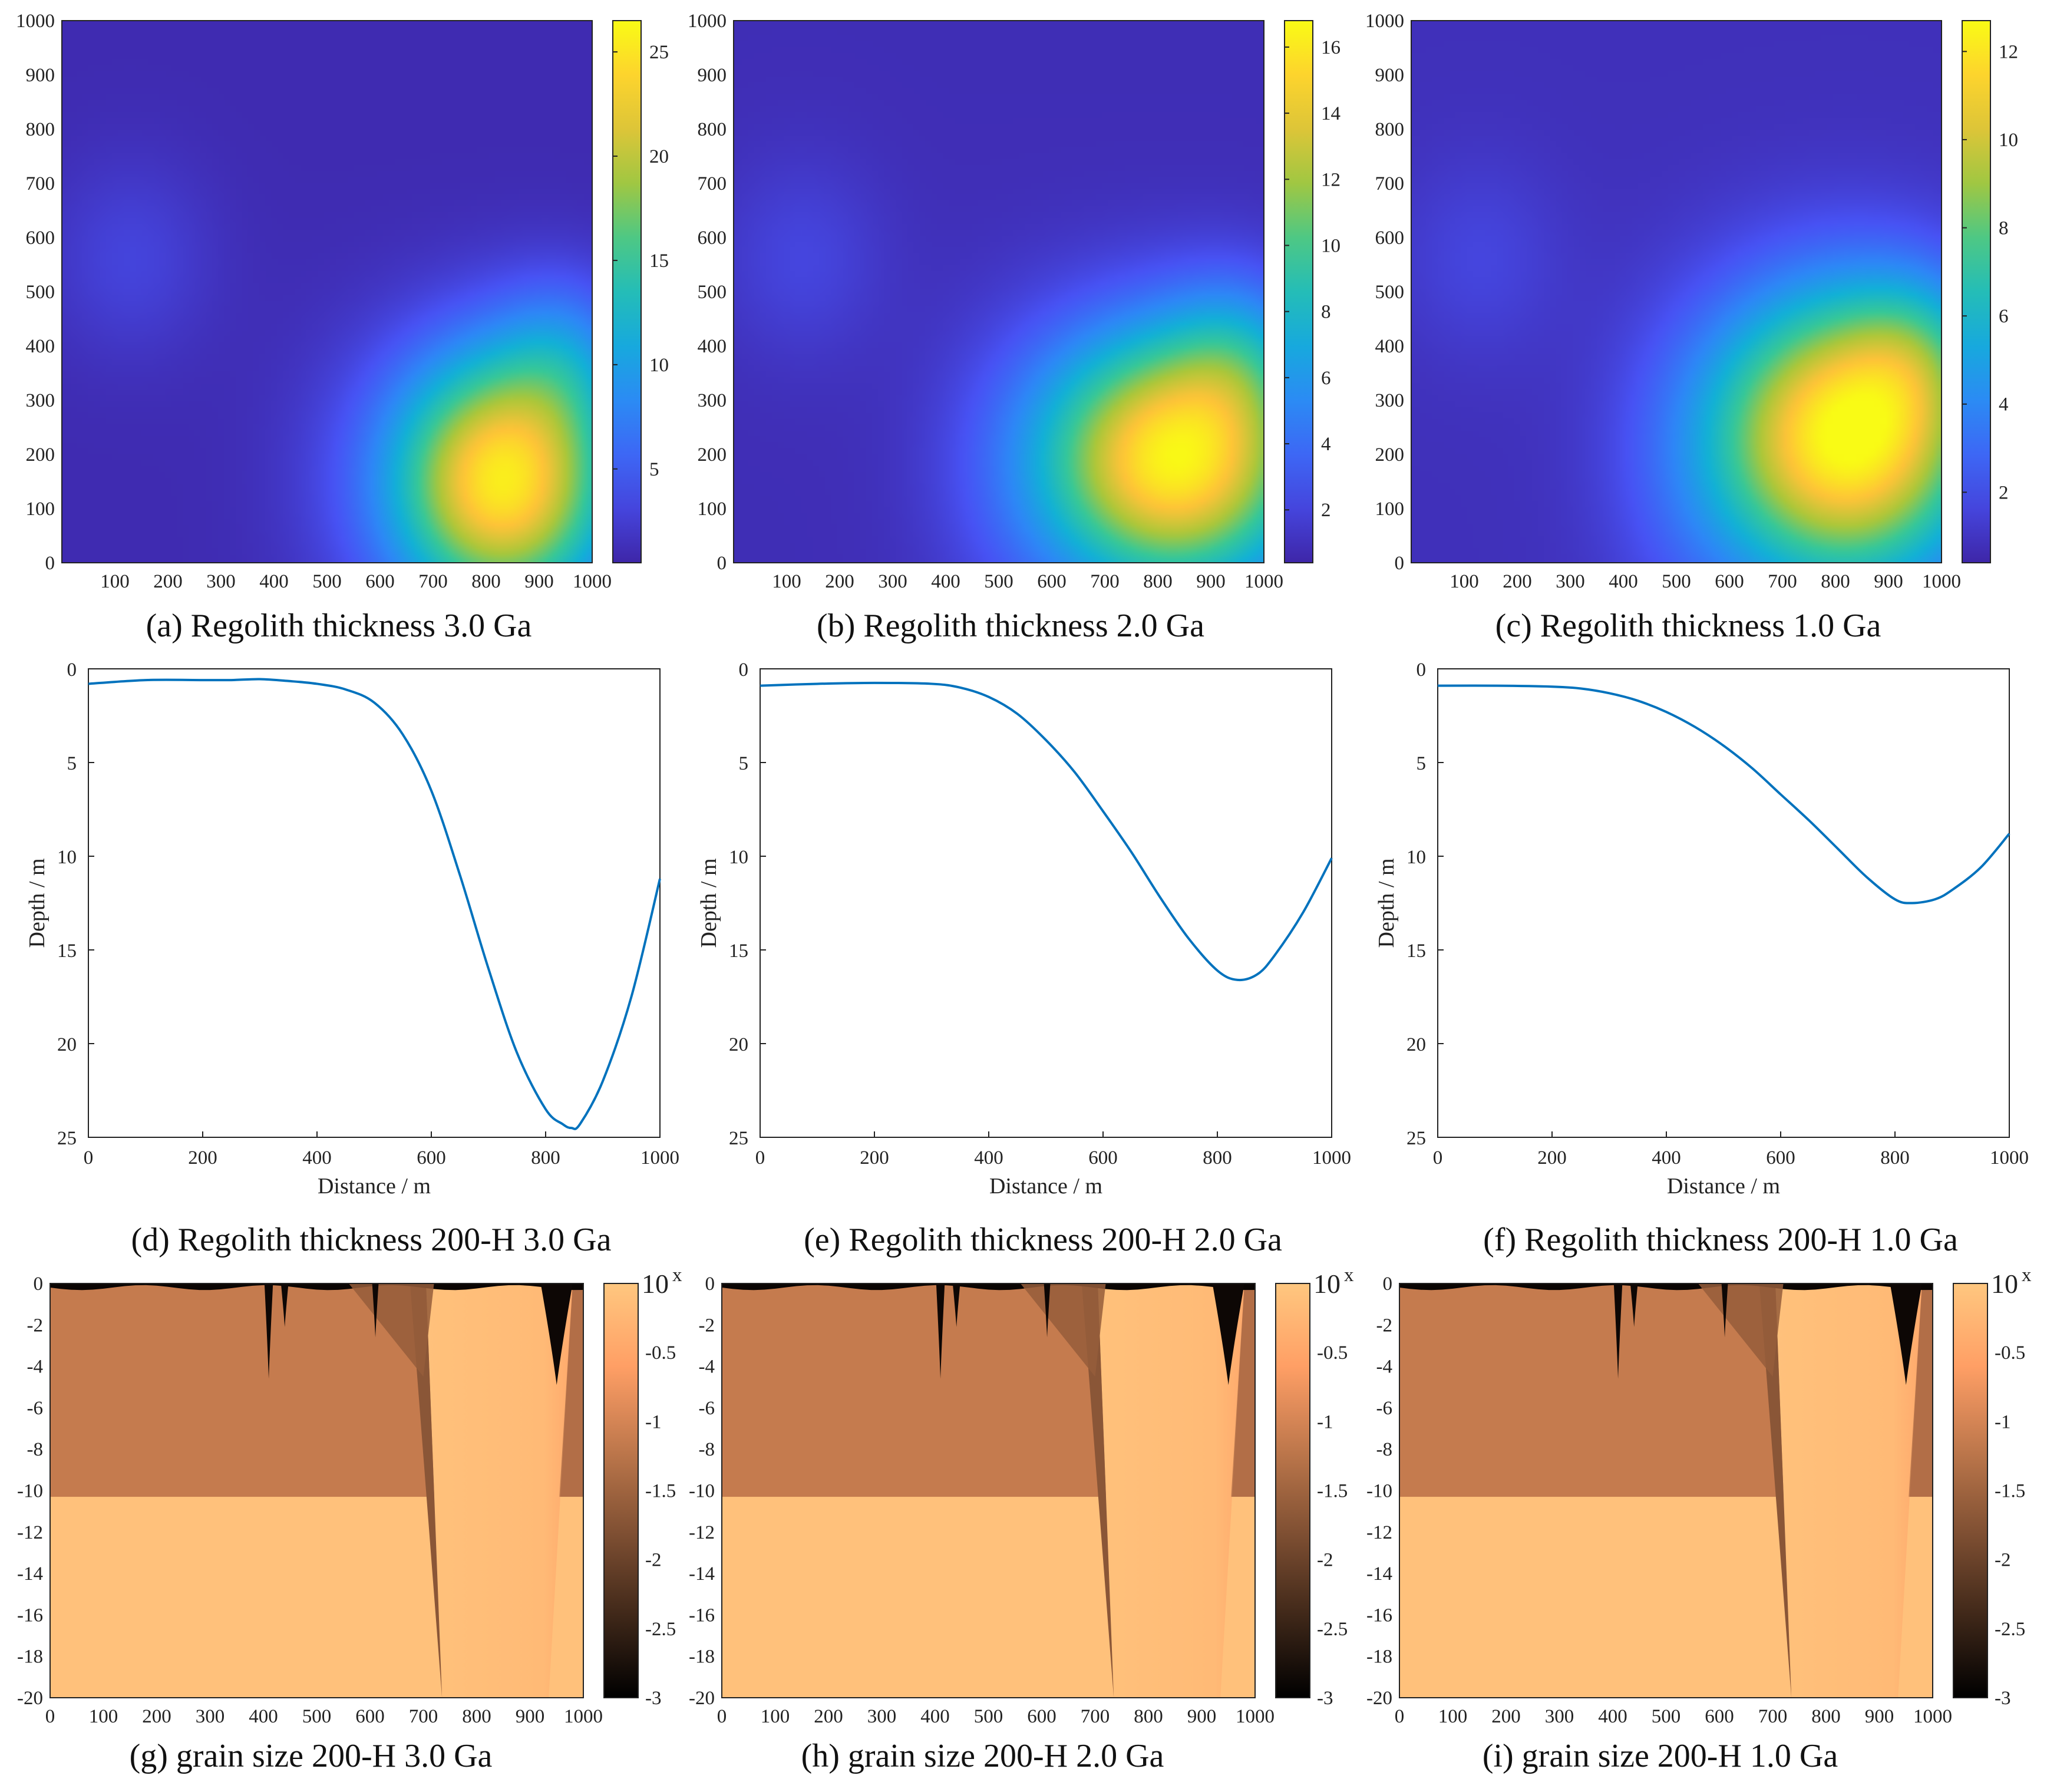  What do you see at coordinates (988, 1287) in the screenshot?
I see `surface-band` at bounding box center [988, 1287].